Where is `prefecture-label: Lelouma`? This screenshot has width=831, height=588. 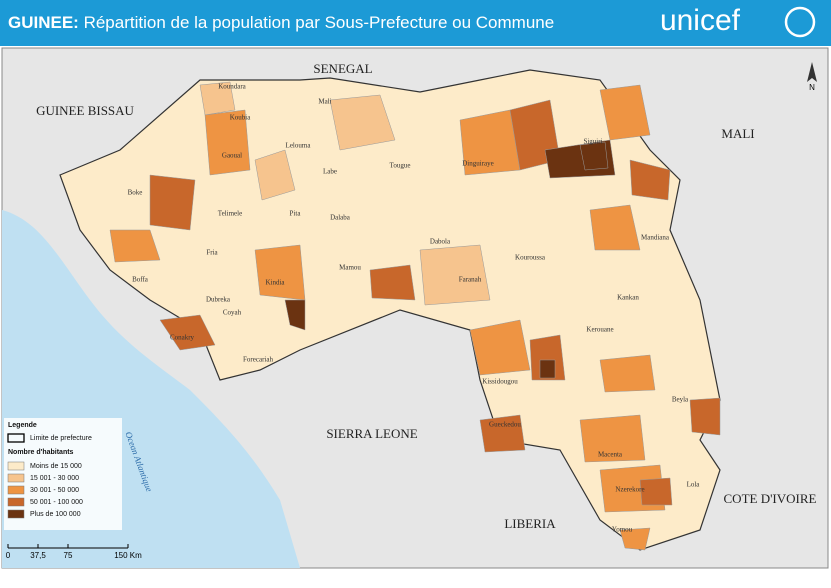
prefecture-label: Lelouma is located at coordinates (299, 146).